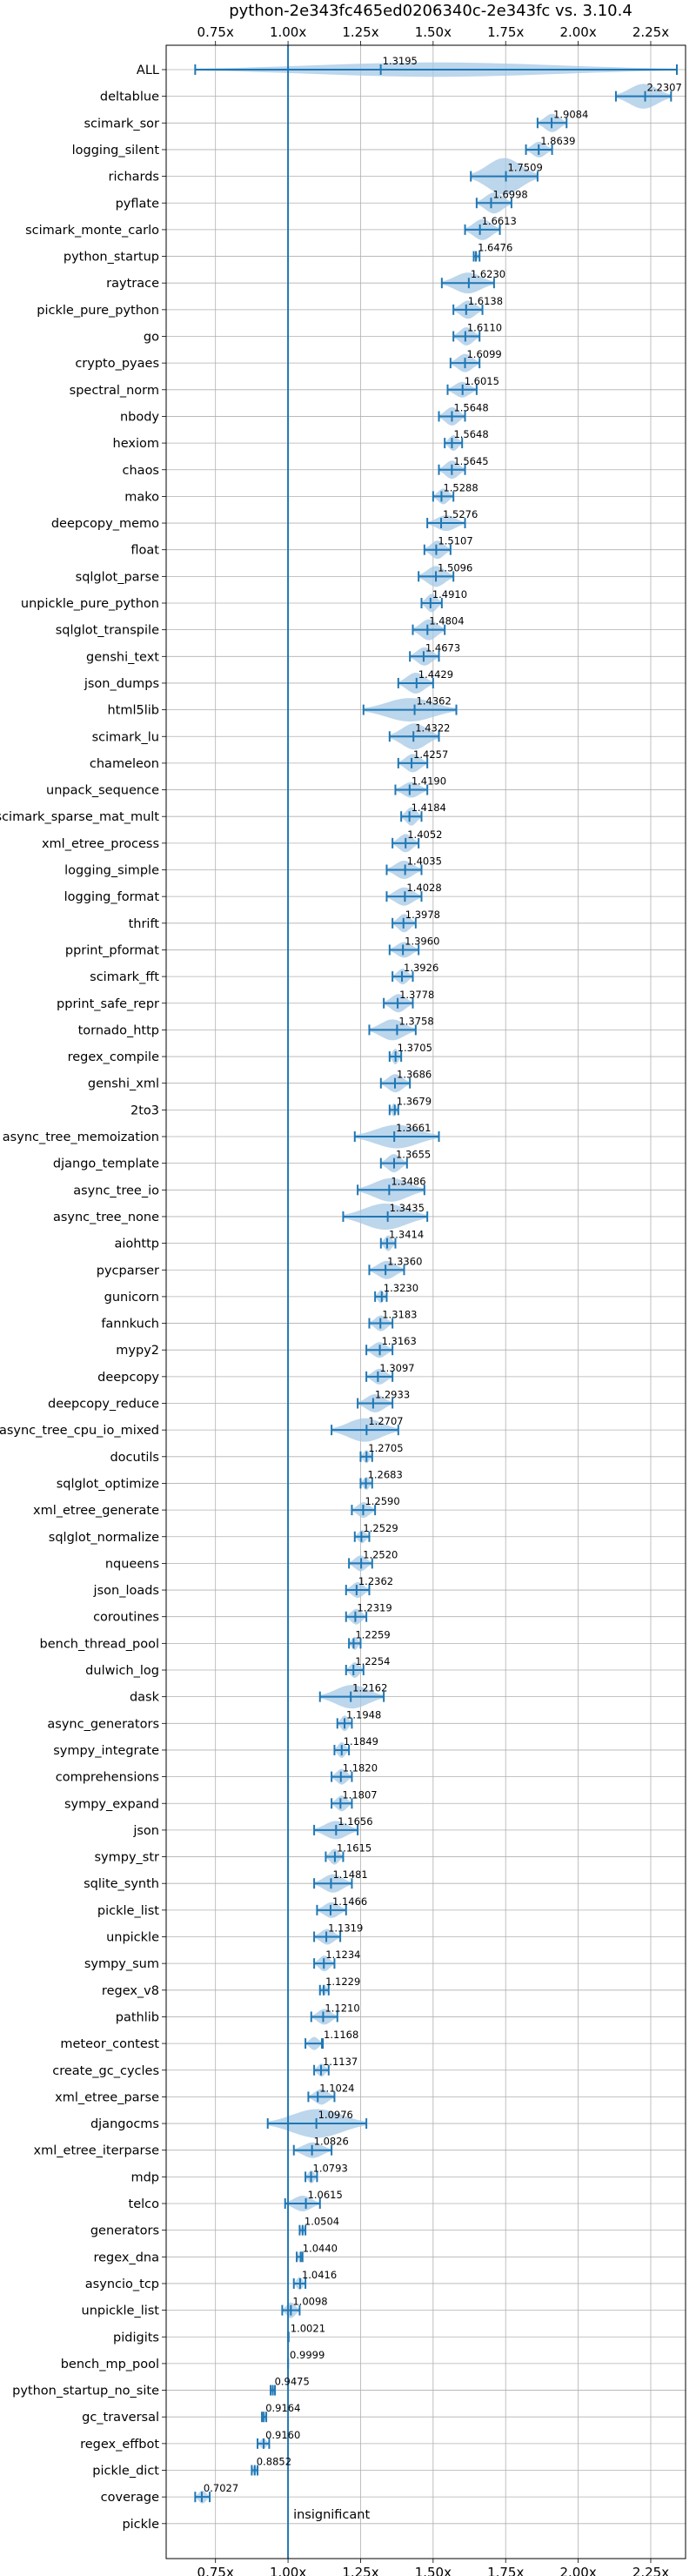 Image resolution: width=696 pixels, height=2576 pixels. What do you see at coordinates (145, 1698) in the screenshot?
I see `y-label-dask: dask` at bounding box center [145, 1698].